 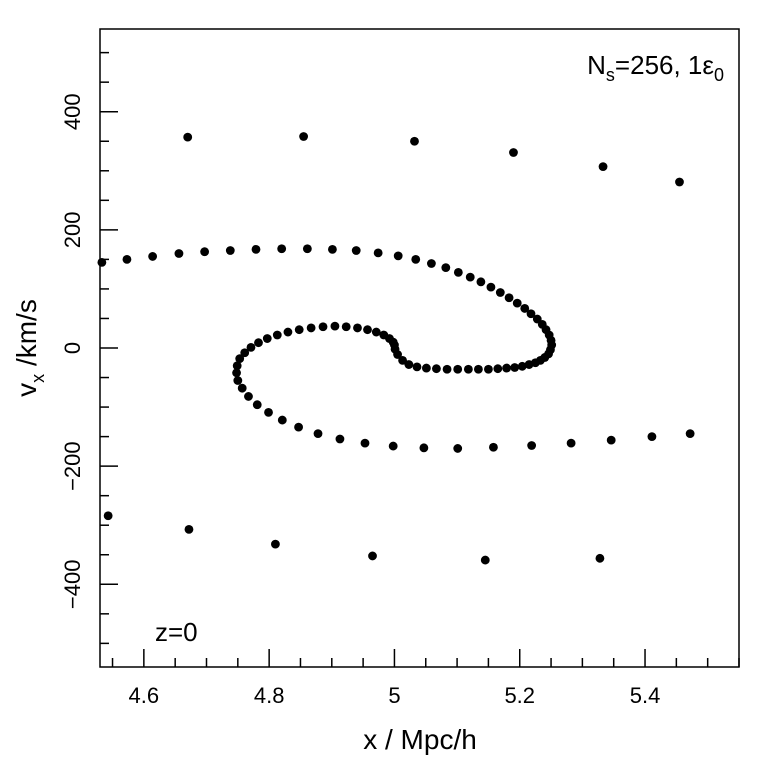 I want to click on svg-text: vx /km/s, so click(x=29, y=348).